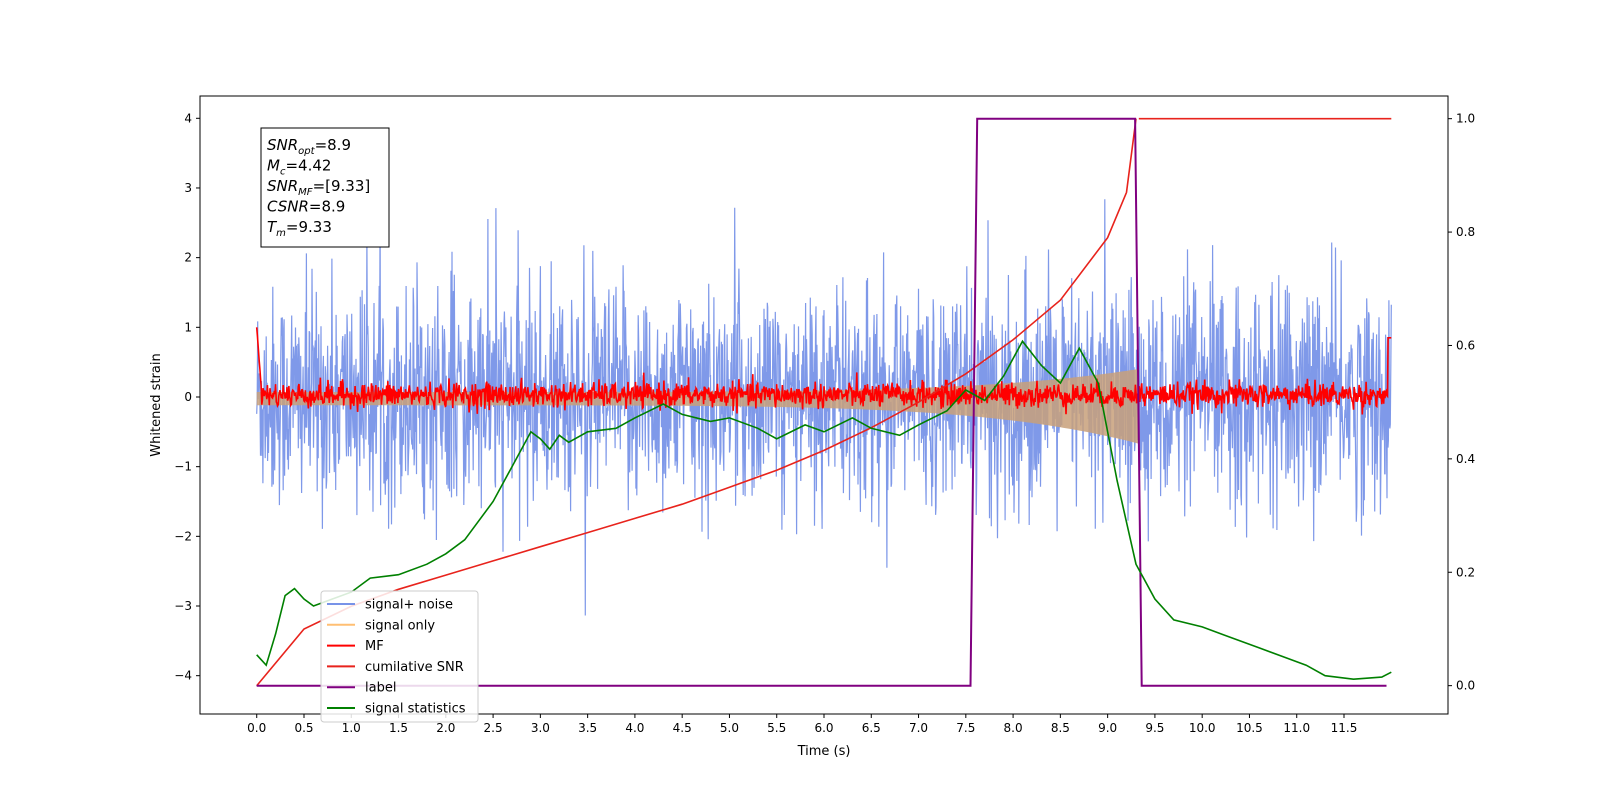 This screenshot has width=1600, height=800. I want to click on annotation-line: SNRopt=8.9, so click(309, 146).